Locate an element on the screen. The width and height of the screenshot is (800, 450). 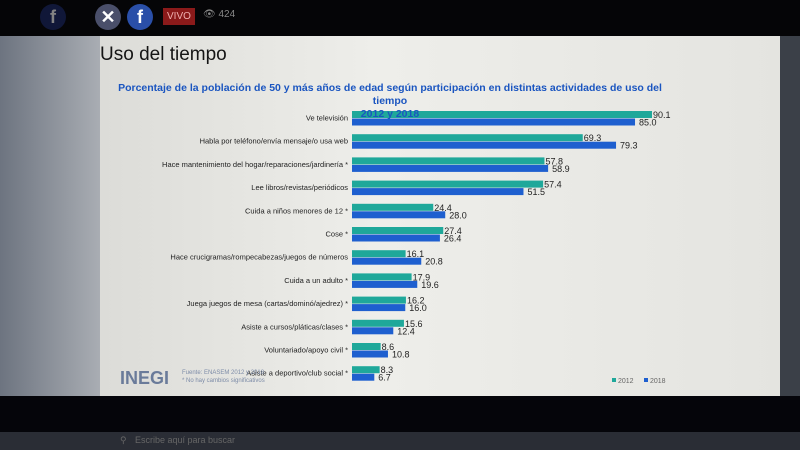
view-count: 👁 424 is located at coordinates (219, 14).